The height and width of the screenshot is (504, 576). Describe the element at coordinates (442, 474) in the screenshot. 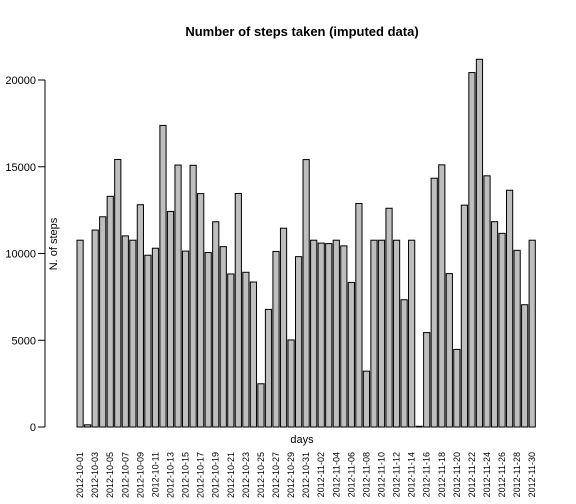

I see `x-tick-label: 2012-11-18` at that location.